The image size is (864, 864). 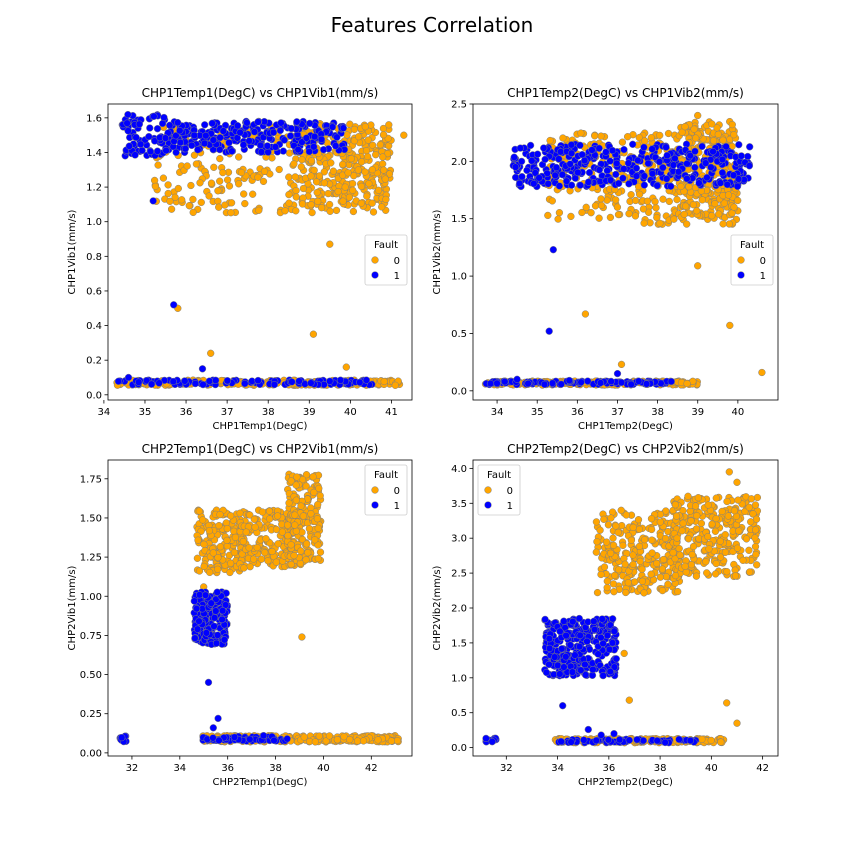 What do you see at coordinates (763, 276) in the screenshot?
I see `legend-label-1: 1` at bounding box center [763, 276].